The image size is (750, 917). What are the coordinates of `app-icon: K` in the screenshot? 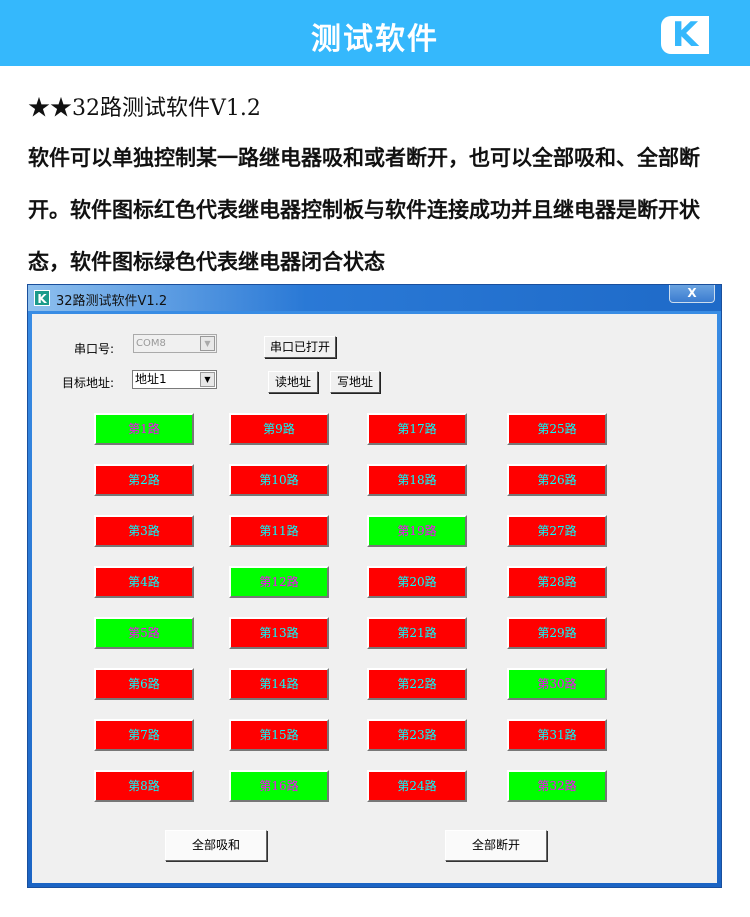 It's located at (42, 298).